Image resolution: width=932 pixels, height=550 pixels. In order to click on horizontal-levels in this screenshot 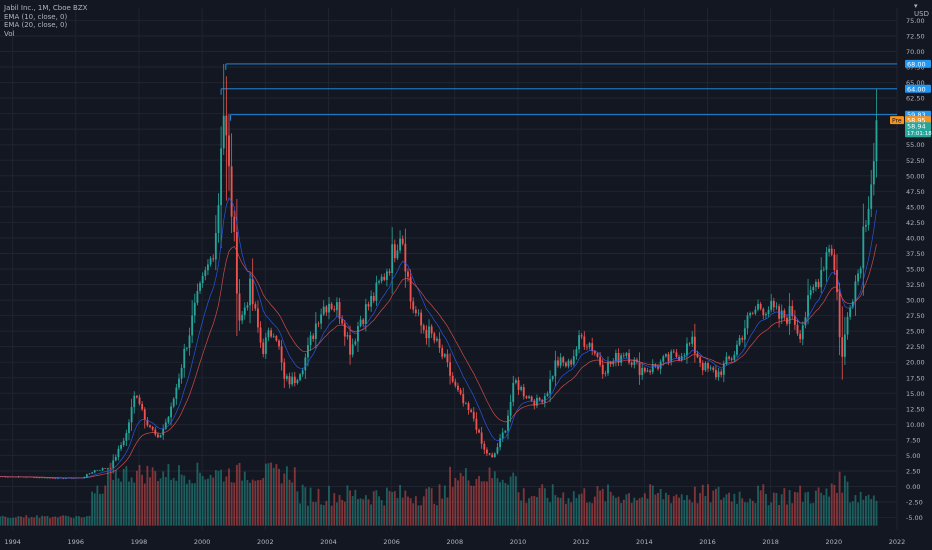, I will do `click(558, 92)`.